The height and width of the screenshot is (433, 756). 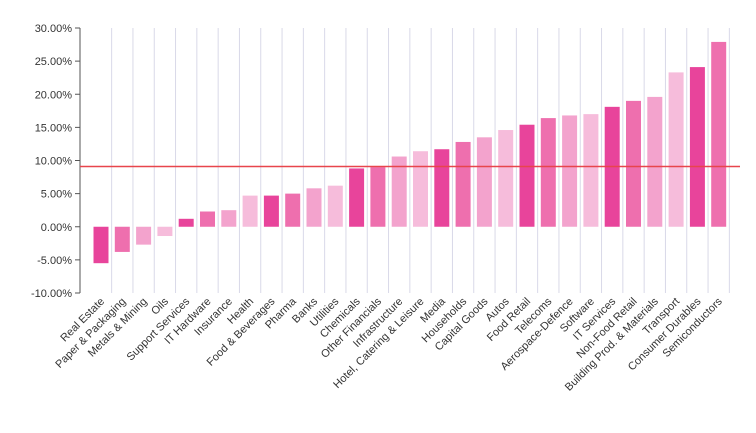 What do you see at coordinates (56, 228) in the screenshot?
I see `y-tick-label: 0.00%` at bounding box center [56, 228].